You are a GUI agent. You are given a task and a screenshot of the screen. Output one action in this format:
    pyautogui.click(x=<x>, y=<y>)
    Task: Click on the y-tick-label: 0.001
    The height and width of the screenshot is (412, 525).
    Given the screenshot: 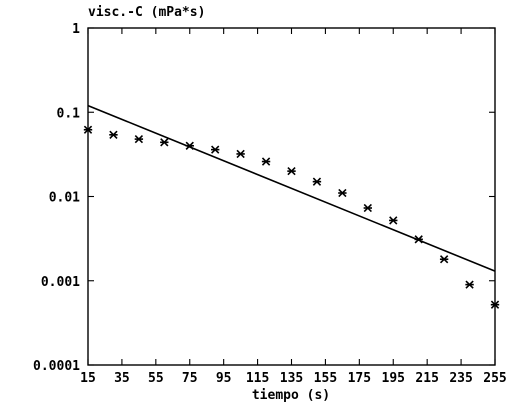 What is the action you would take?
    pyautogui.click(x=60, y=282)
    